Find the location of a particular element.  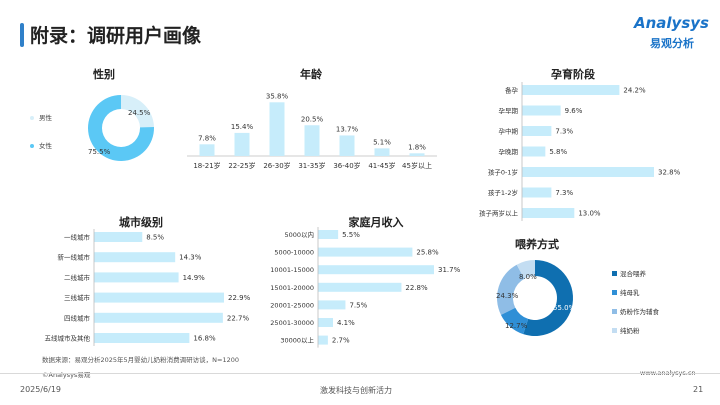

slice-label: 75.5% is located at coordinates (99, 152).